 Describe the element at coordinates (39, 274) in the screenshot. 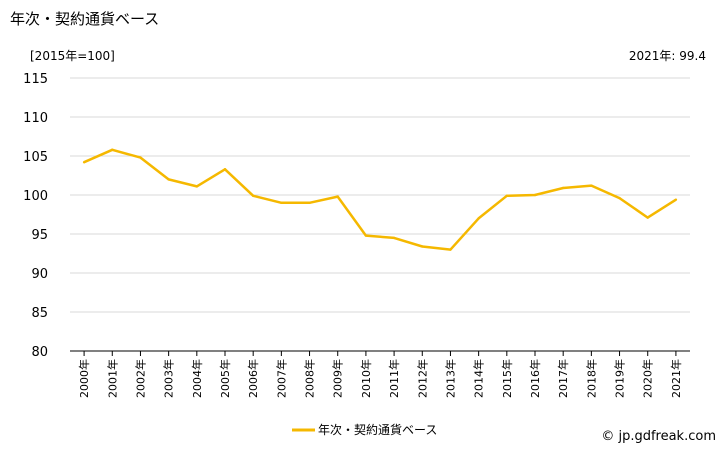

I see `y-tick-label: 90` at that location.